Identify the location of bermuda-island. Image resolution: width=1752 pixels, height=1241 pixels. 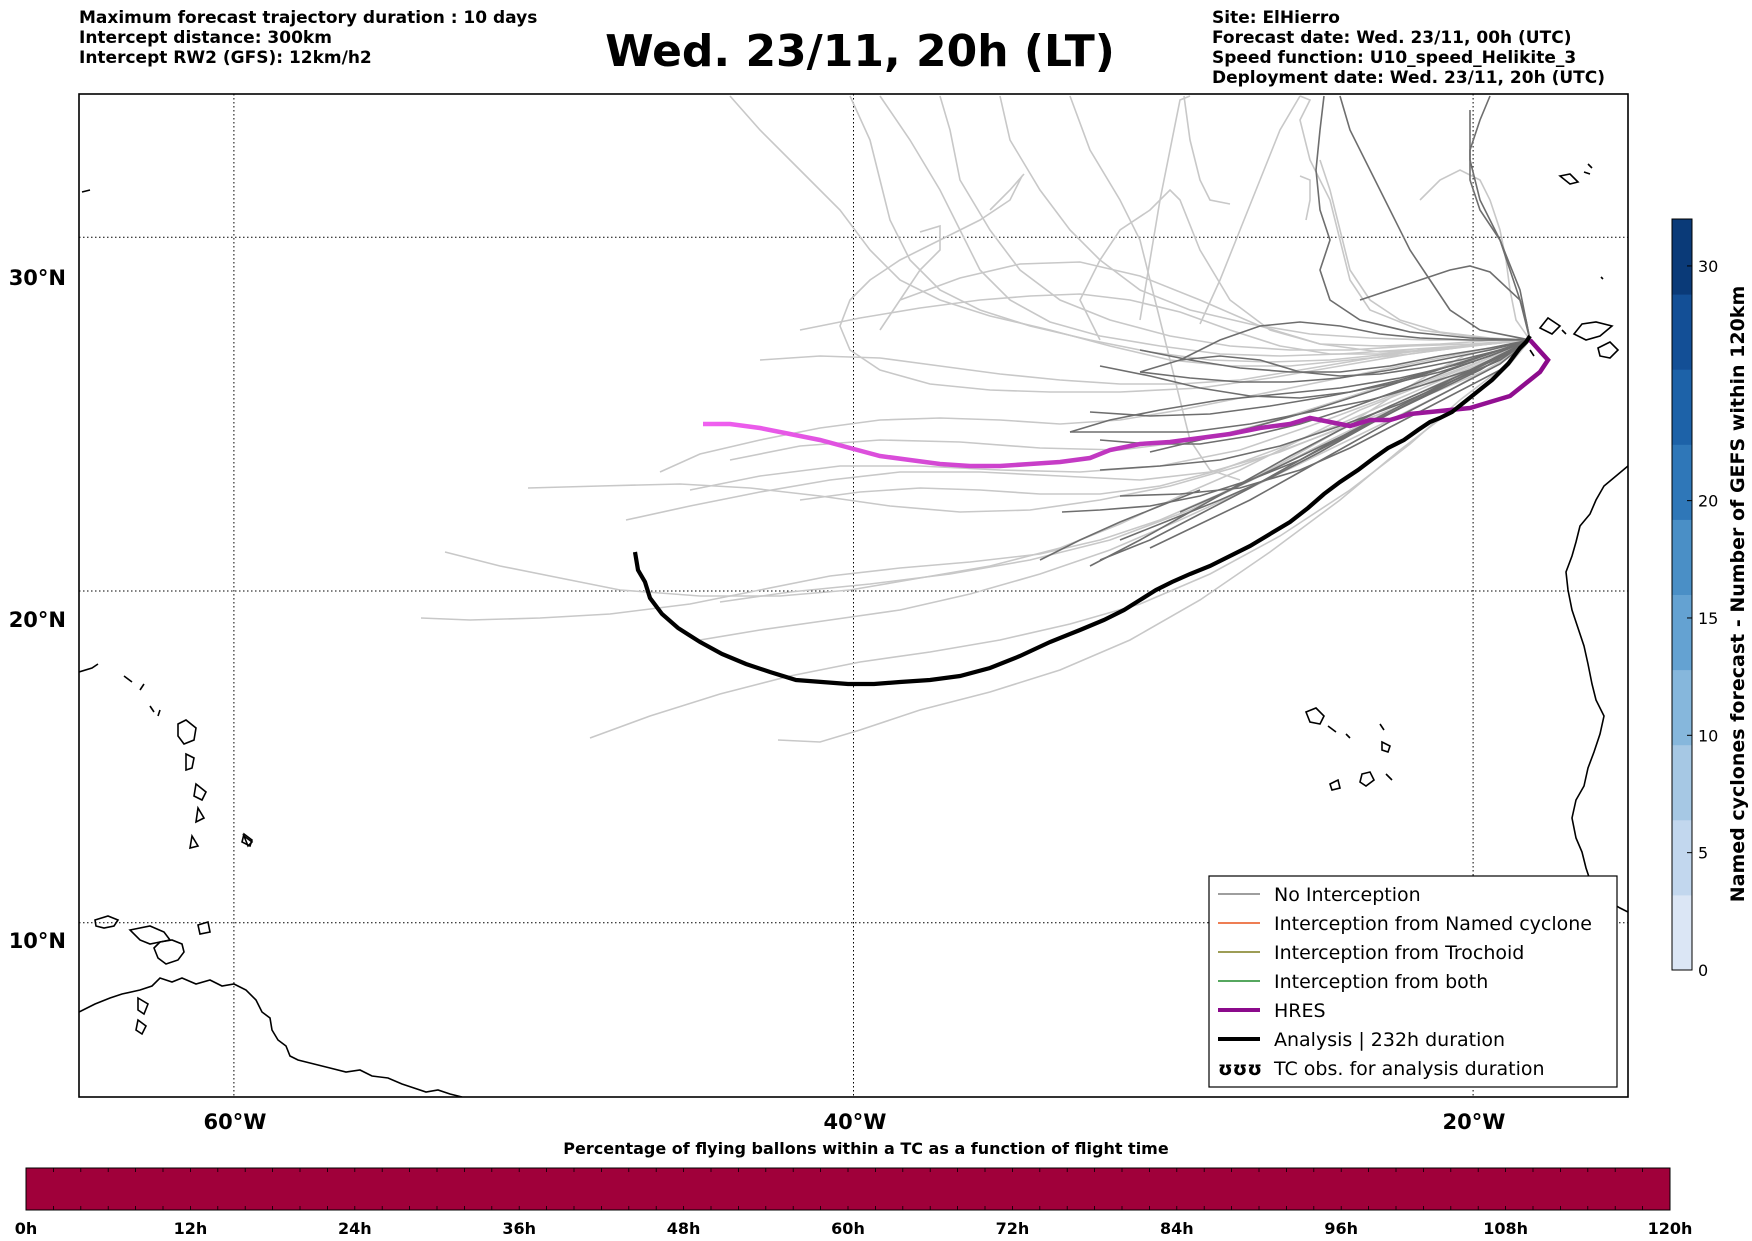
(86, 191).